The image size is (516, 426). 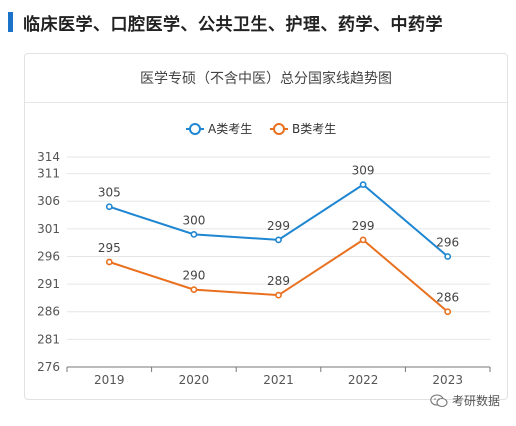 What do you see at coordinates (48, 157) in the screenshot?
I see `y-tick-label: 314` at bounding box center [48, 157].